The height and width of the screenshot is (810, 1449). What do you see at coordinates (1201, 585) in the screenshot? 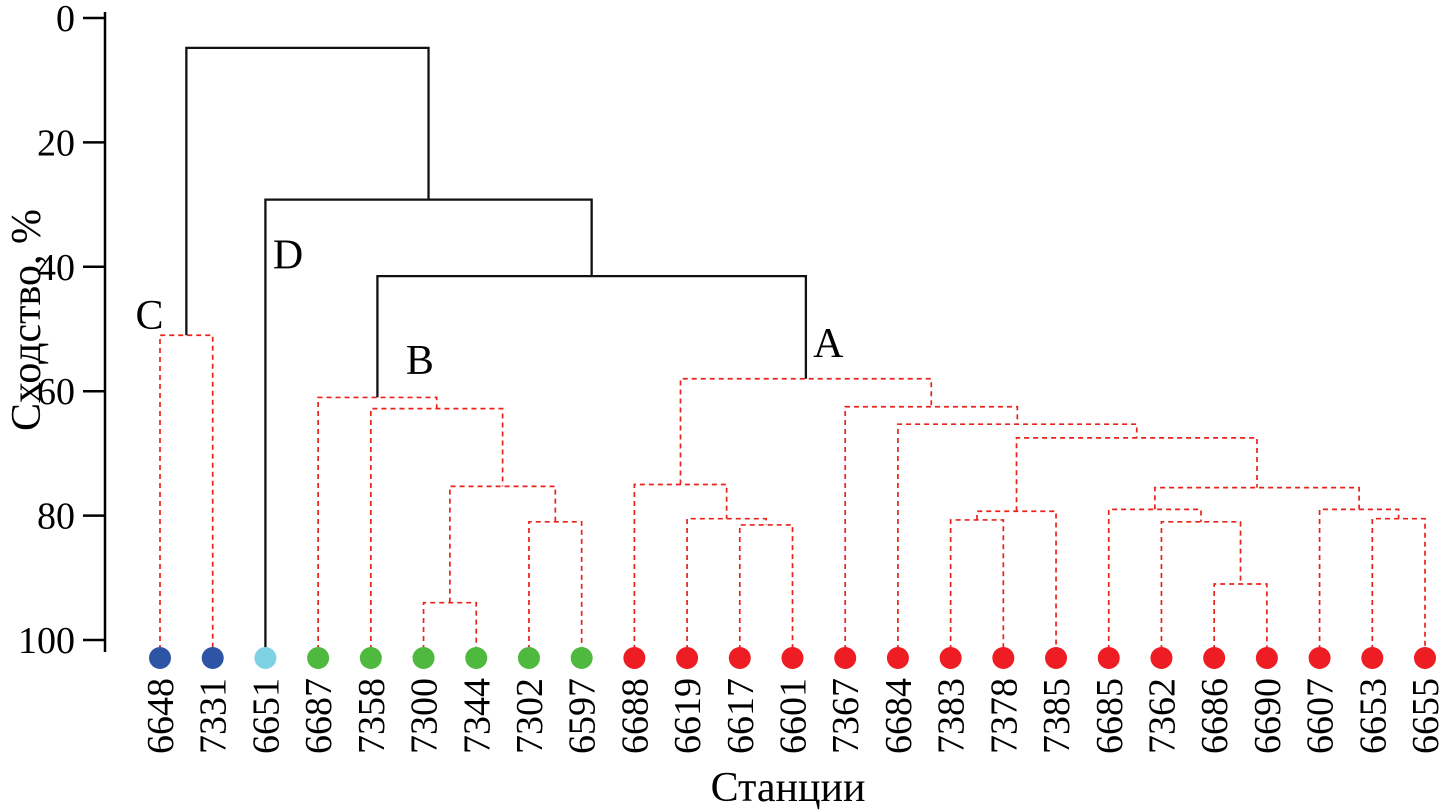
I see `merge-A5` at bounding box center [1201, 585].